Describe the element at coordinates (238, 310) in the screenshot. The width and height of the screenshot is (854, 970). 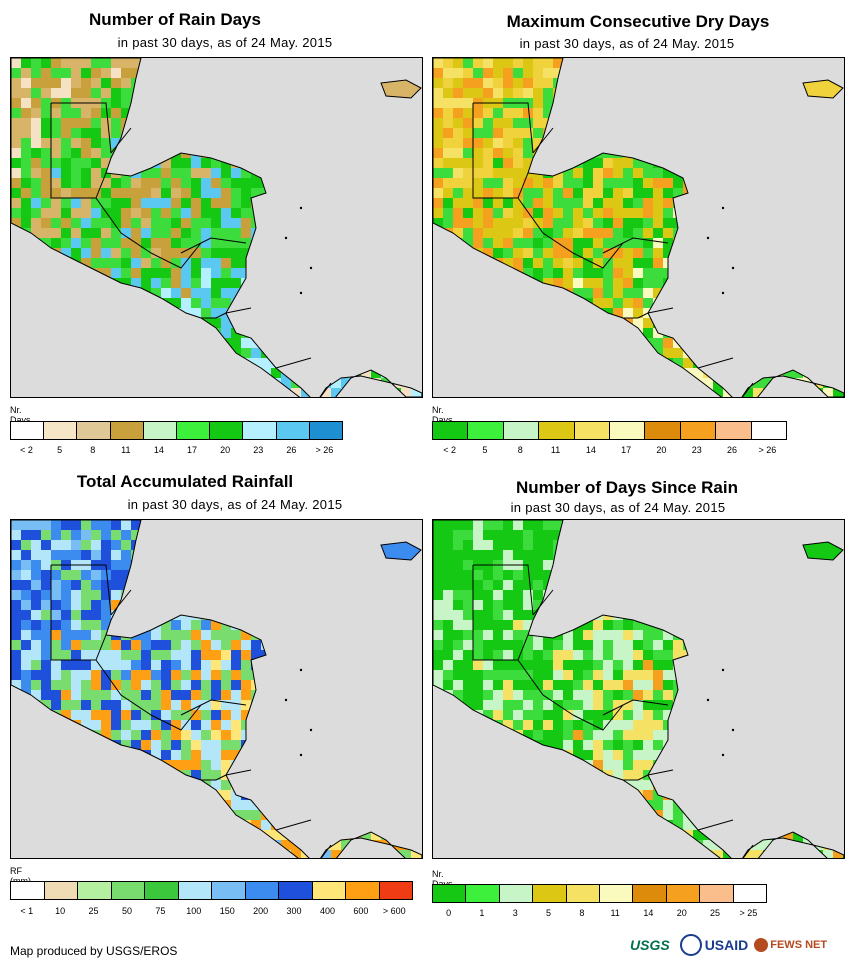
I see `country-border` at that location.